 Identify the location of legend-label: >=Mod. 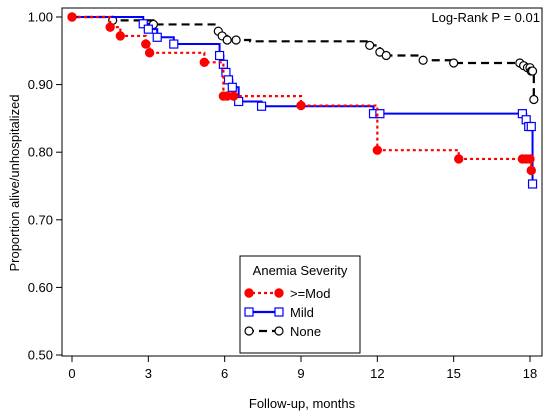
(310, 293).